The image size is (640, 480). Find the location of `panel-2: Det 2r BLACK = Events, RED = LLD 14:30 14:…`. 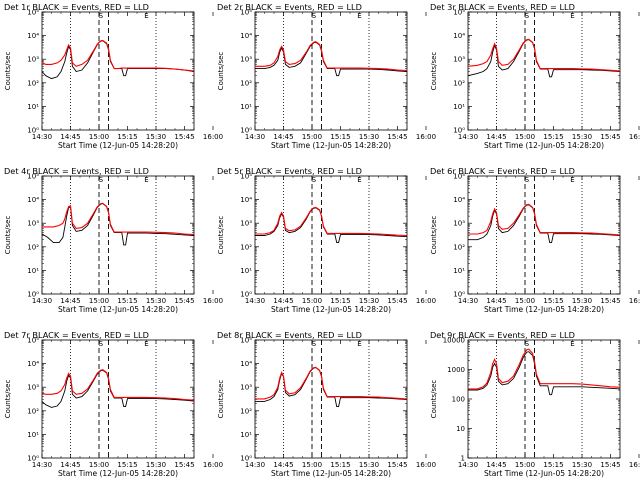

panel-2: Det 2r BLACK = Events, RED = LLD 14:30 14:… is located at coordinates (326, 76).